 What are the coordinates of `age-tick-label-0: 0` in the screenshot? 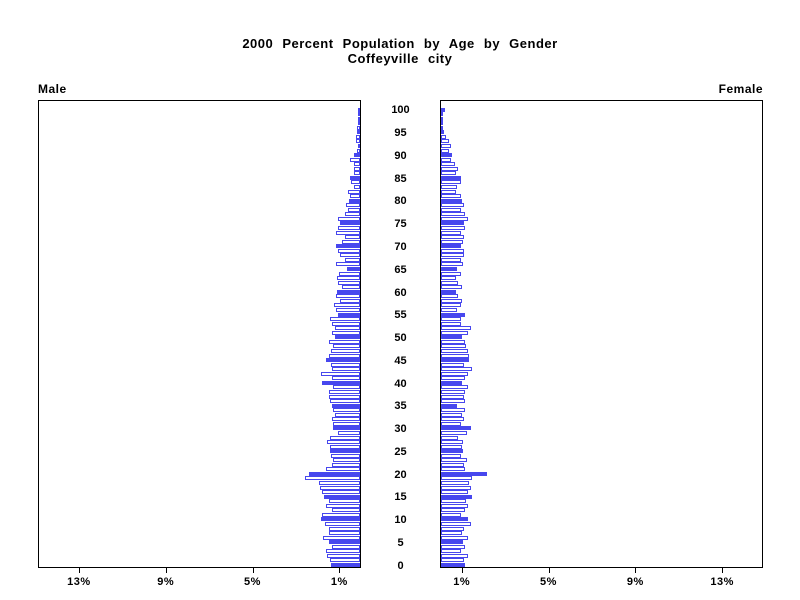 It's located at (400, 565).